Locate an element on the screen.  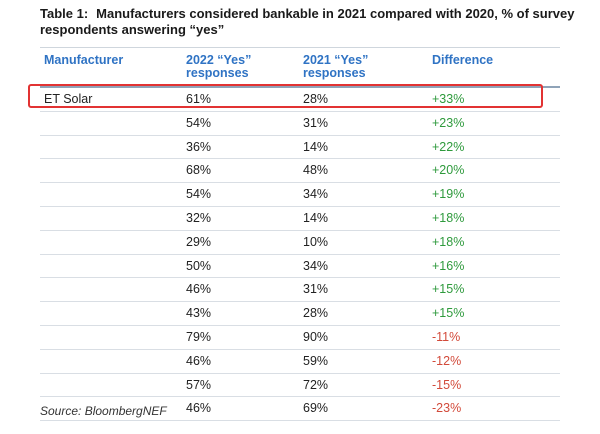
table-row: ET Solar 61% 28% +33% is located at coordinates (300, 100).